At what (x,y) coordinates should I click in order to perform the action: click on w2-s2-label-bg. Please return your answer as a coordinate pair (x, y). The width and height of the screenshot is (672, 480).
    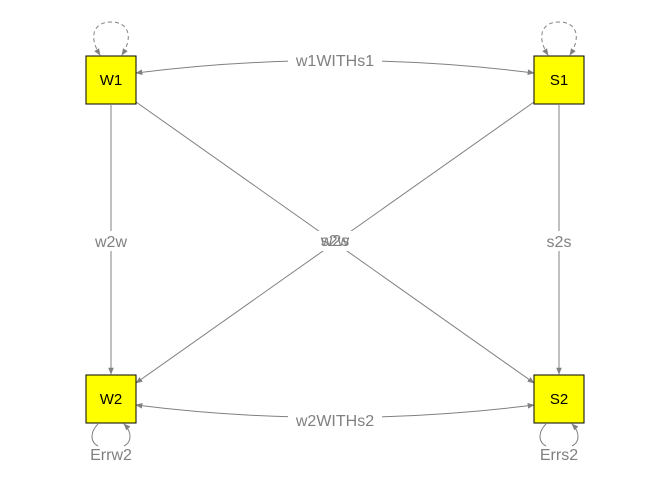
    Looking at the image, I should click on (335, 420).